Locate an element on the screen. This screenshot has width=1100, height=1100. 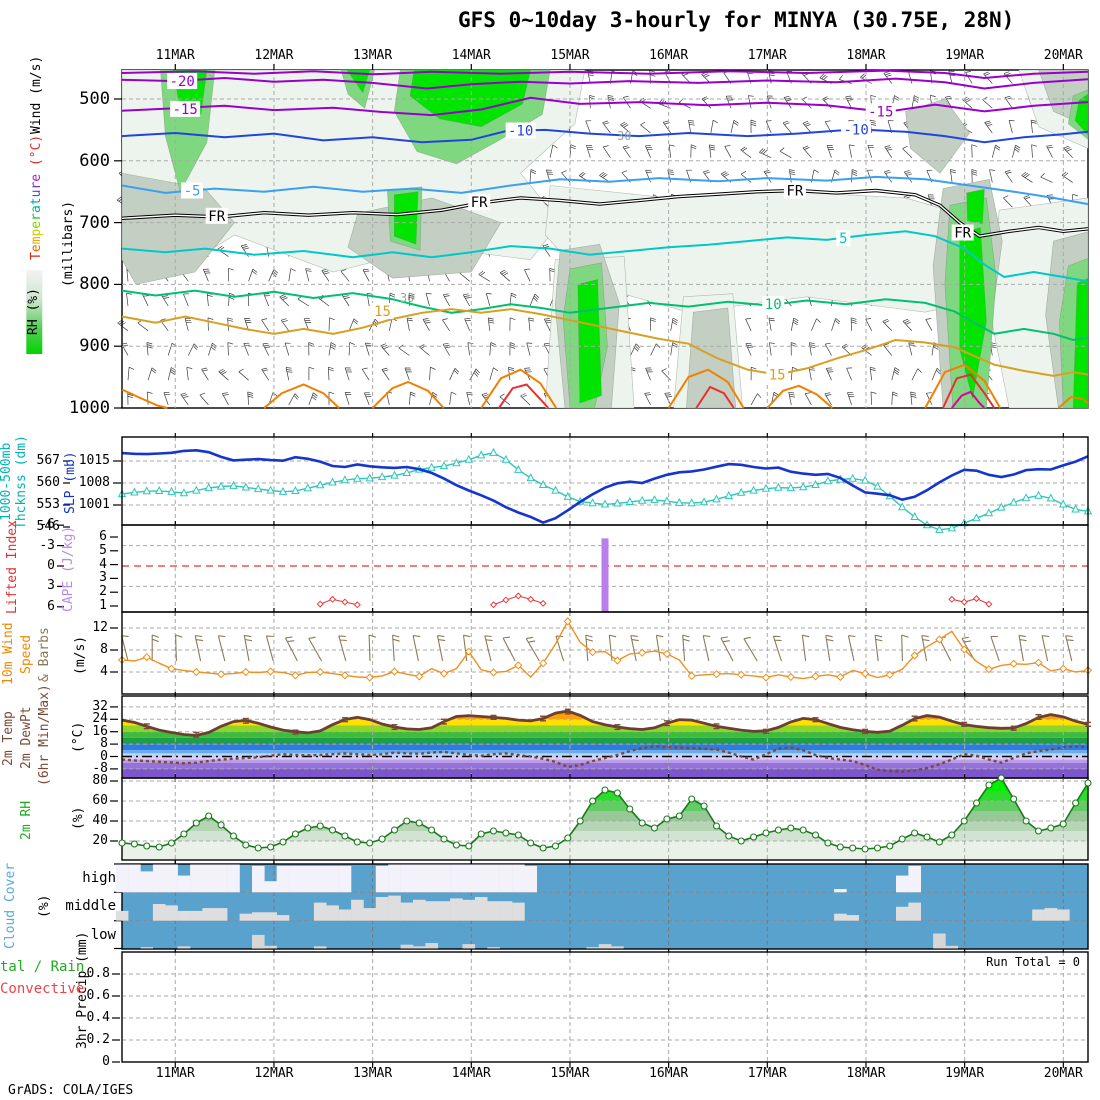
ws-tick: 12 is located at coordinates (100, 627).